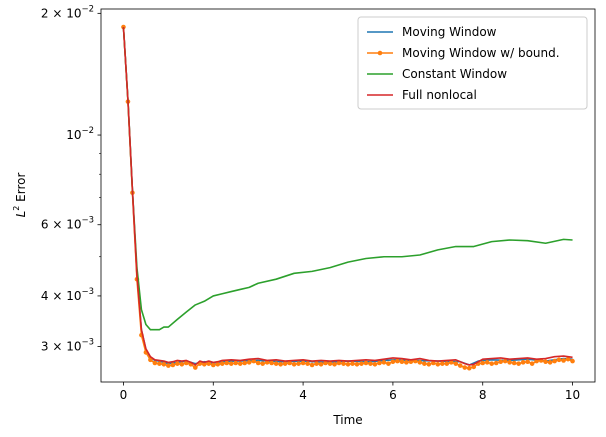  Describe the element at coordinates (20, 195) in the screenshot. I see `y-axis-label: L2 Error` at that location.